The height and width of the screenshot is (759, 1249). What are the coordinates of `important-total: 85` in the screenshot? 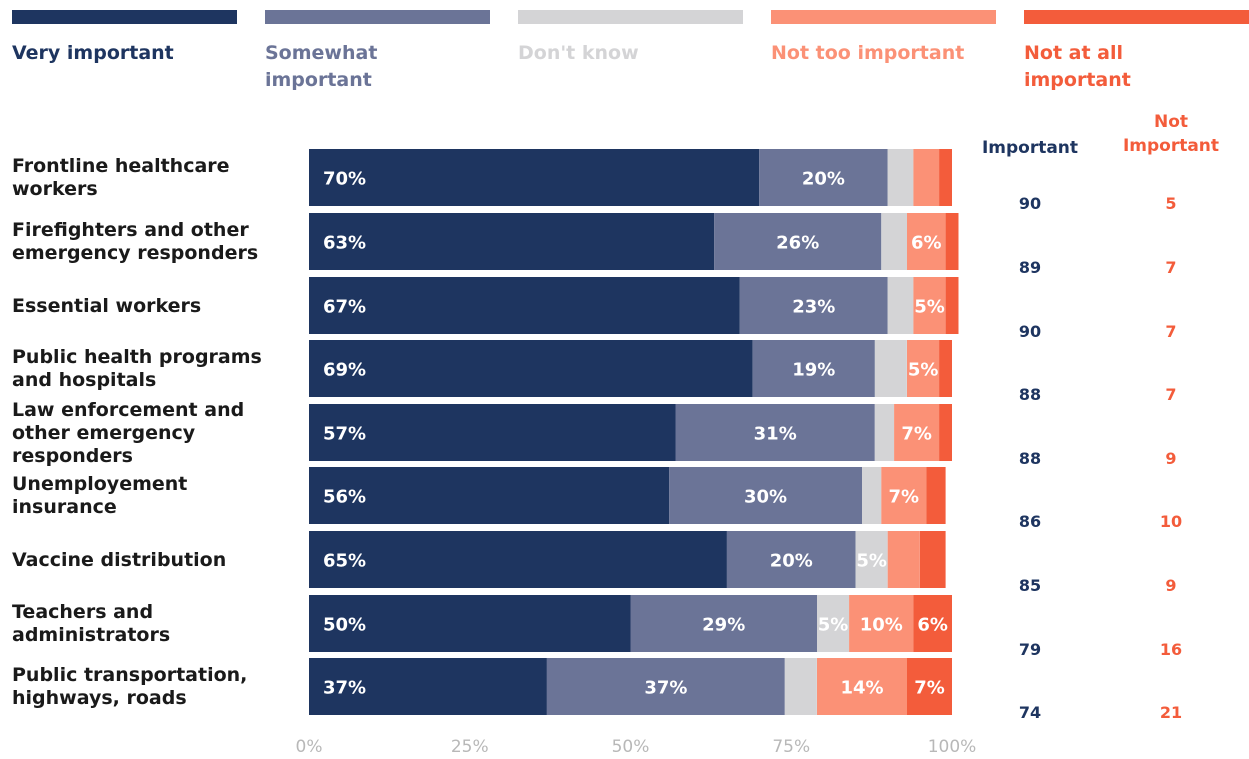 It's located at (1030, 585).